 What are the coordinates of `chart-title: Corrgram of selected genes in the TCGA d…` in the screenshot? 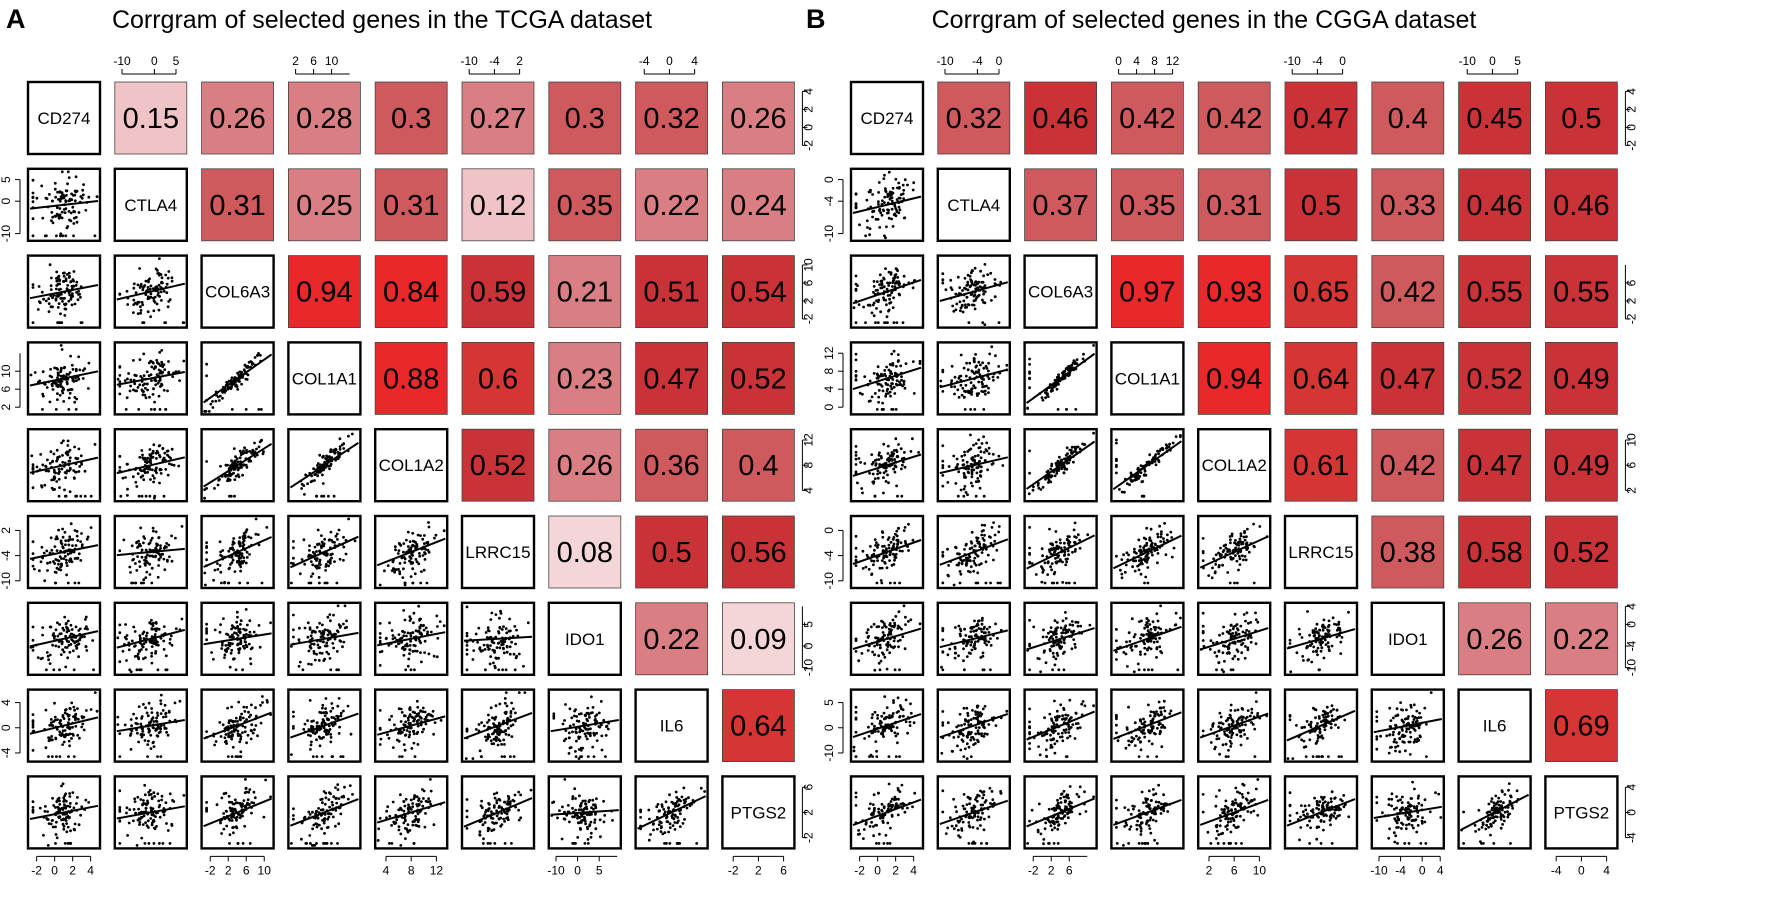 It's located at (382, 20).